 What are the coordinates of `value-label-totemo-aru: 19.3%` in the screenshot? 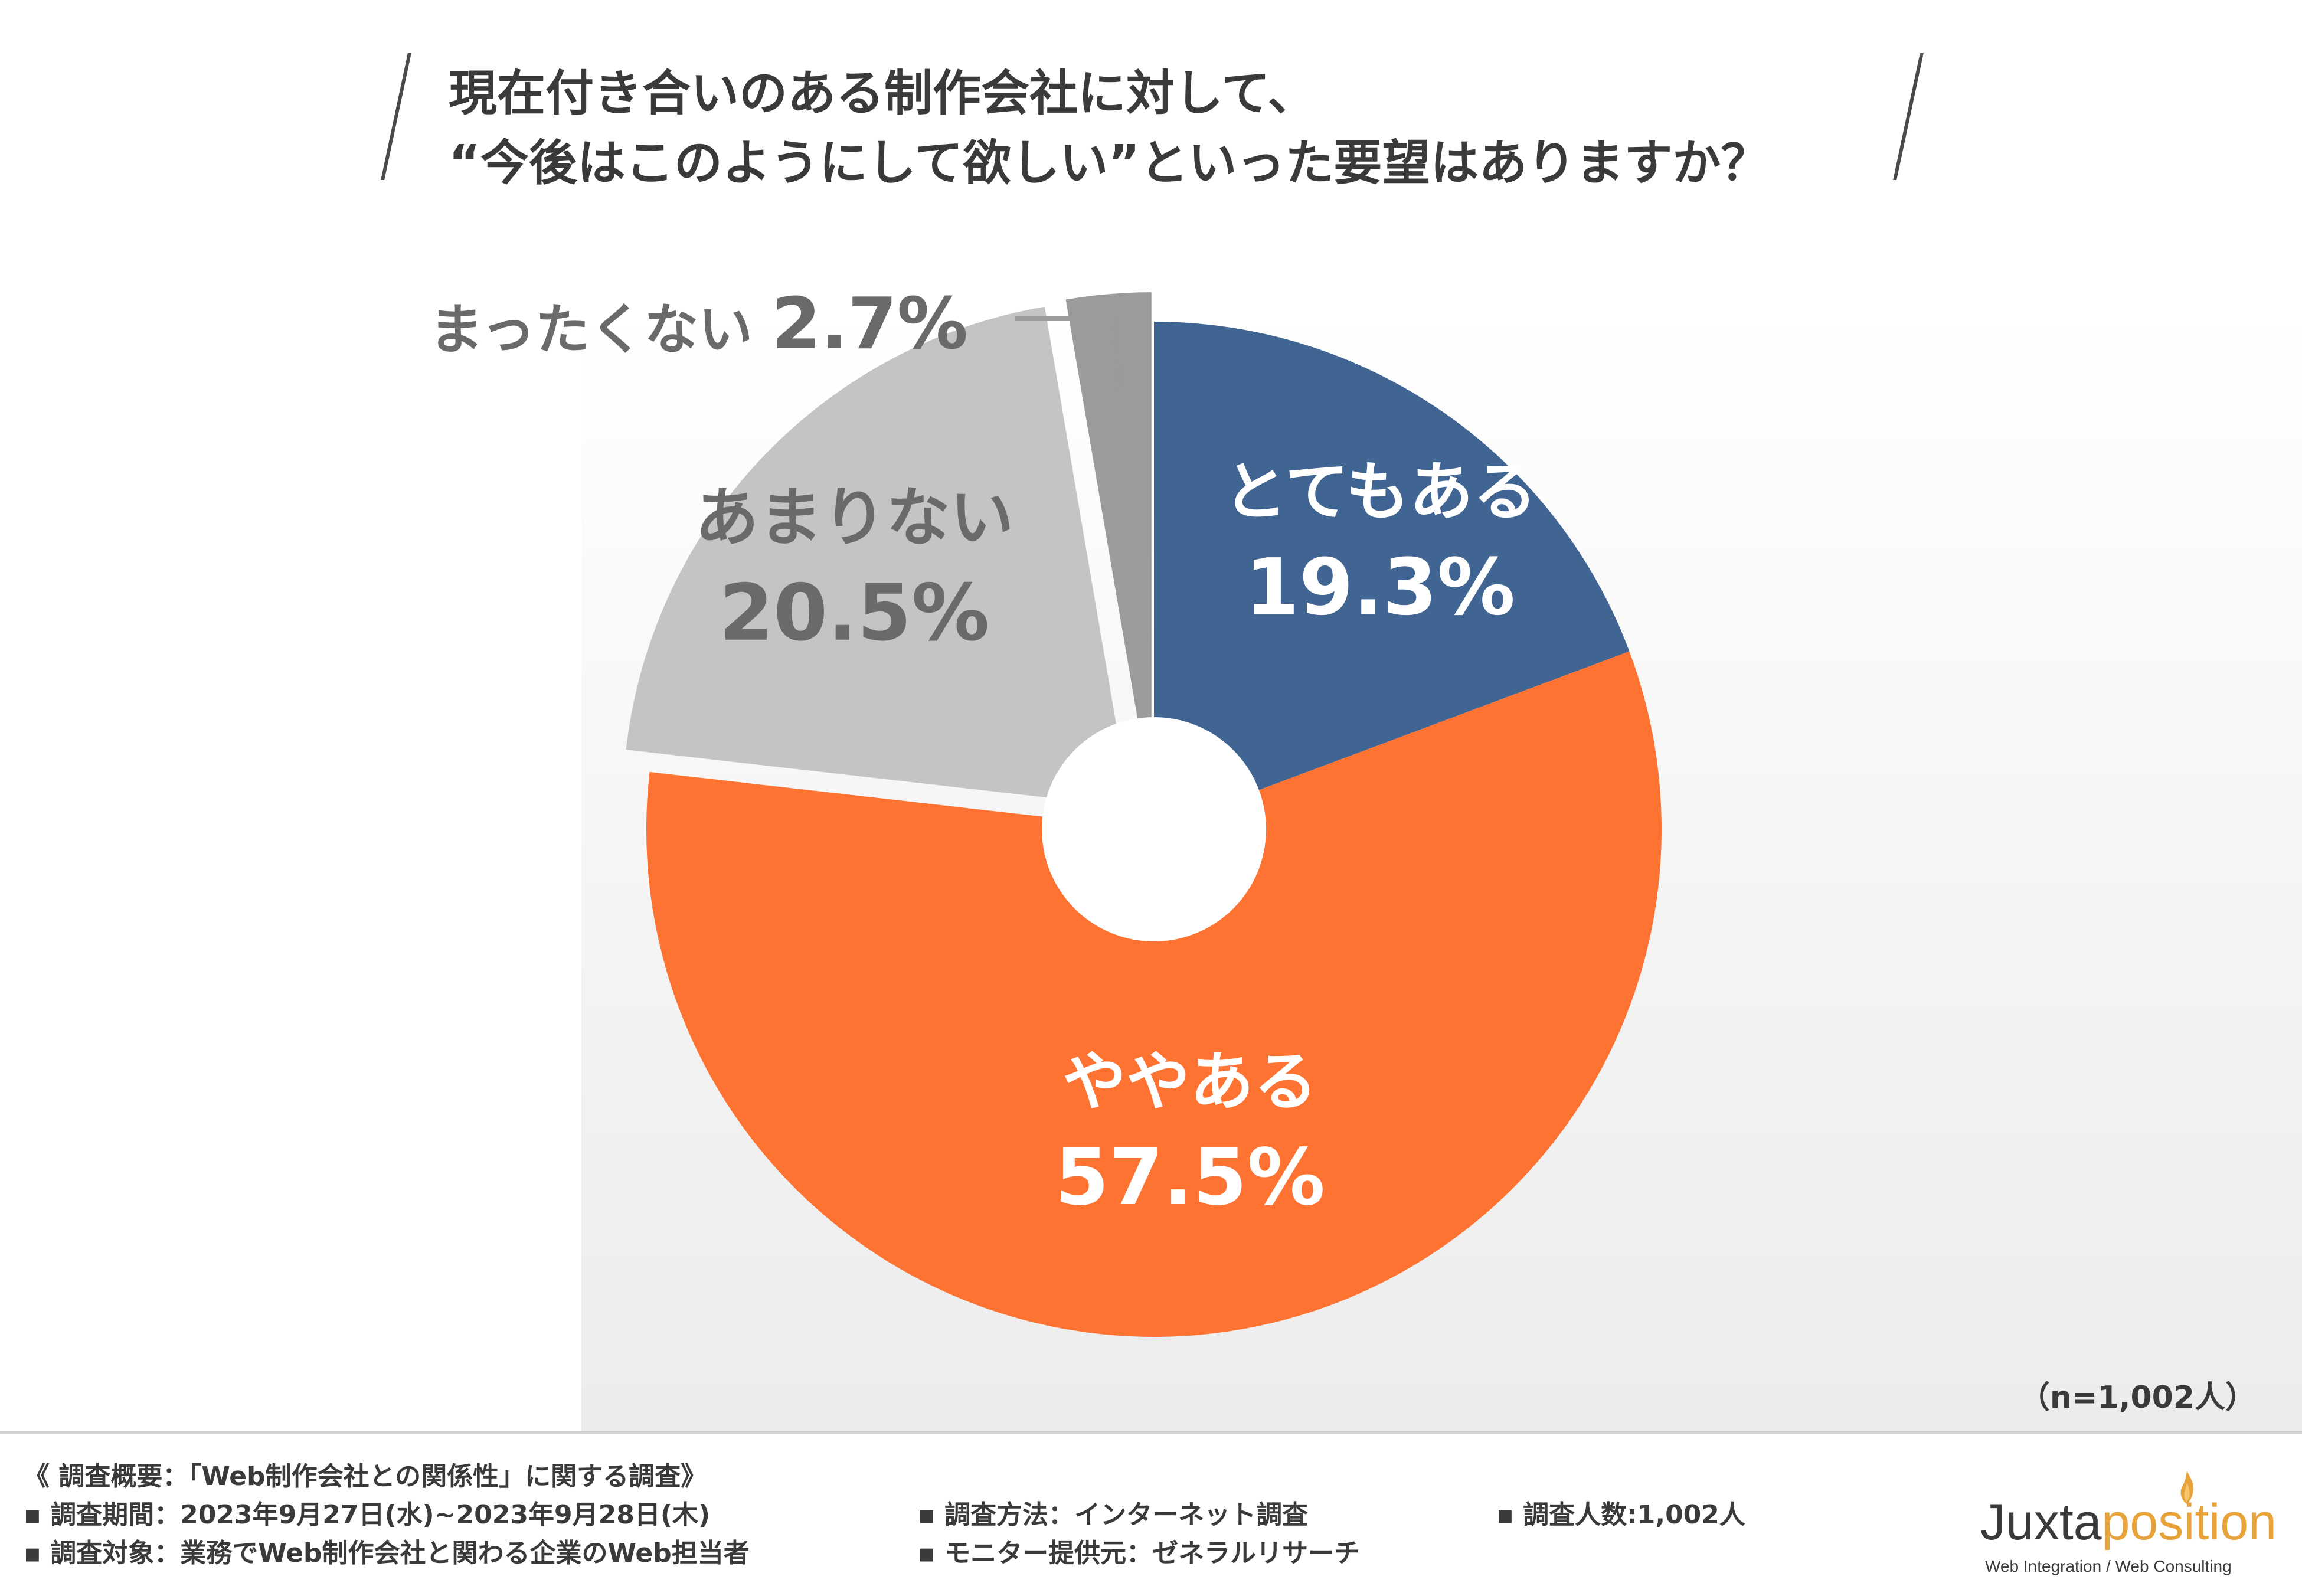 It's located at (1380, 587).